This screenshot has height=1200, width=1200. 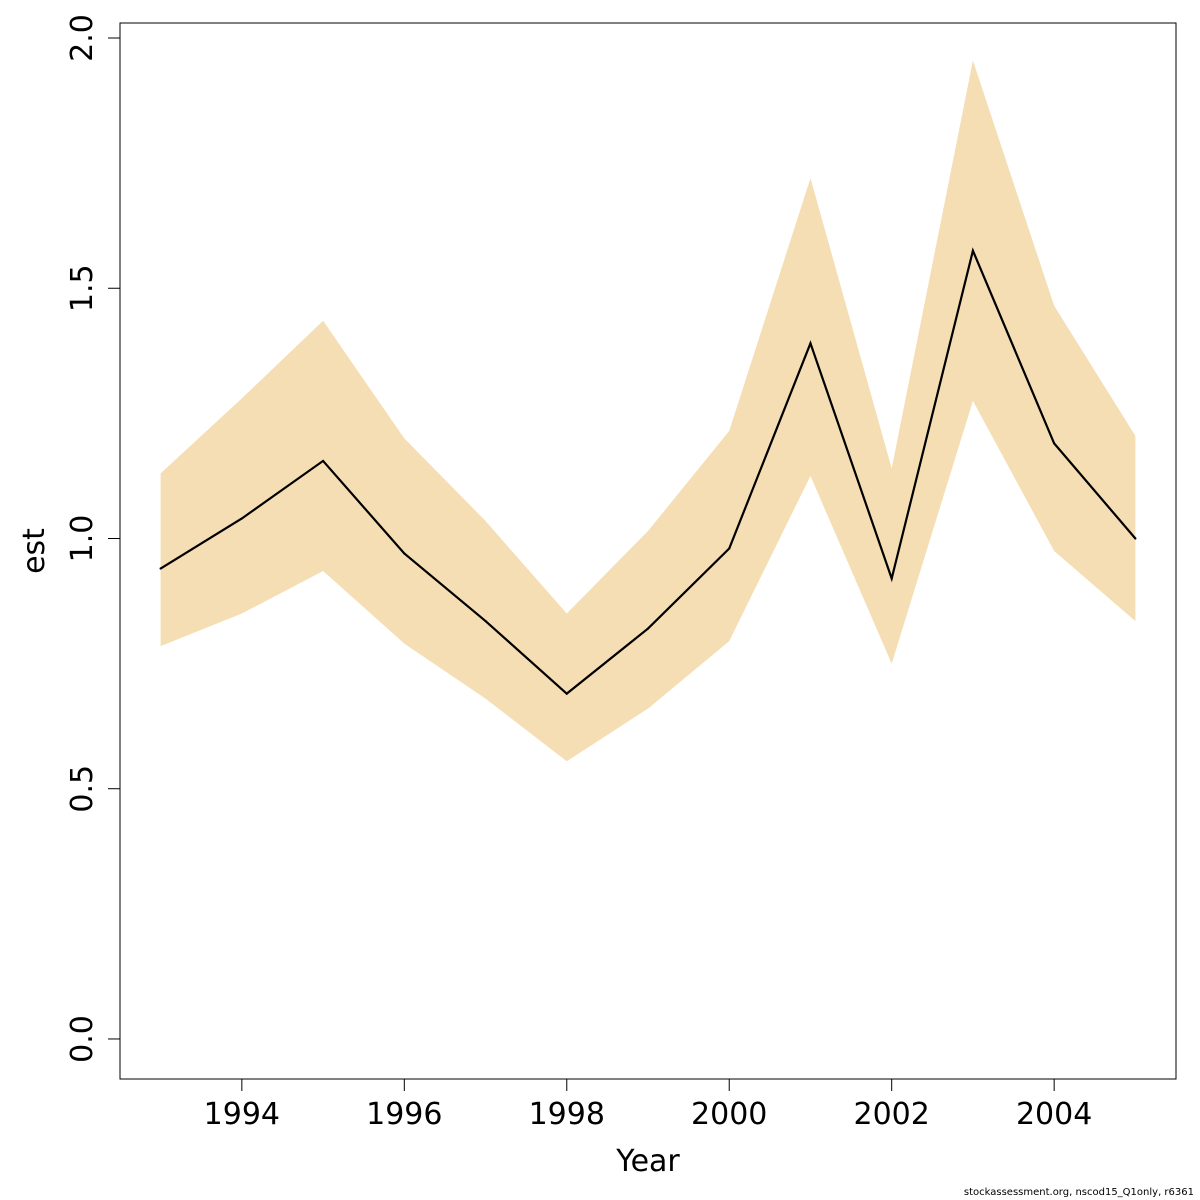 I want to click on x-tick-label: 2004, so click(x=1054, y=1114).